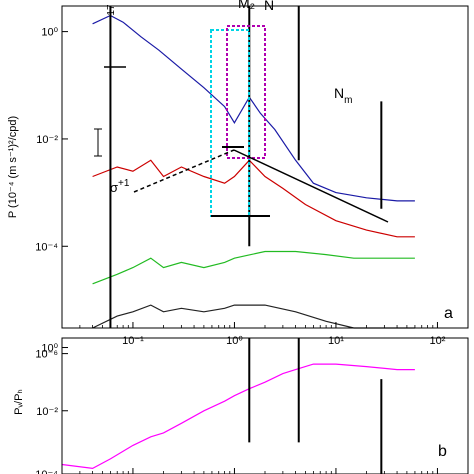 The width and height of the screenshot is (474, 474). What do you see at coordinates (19, 402) in the screenshot?
I see `panel-b-ylabel: Pᵥ/Pₕ` at bounding box center [19, 402].